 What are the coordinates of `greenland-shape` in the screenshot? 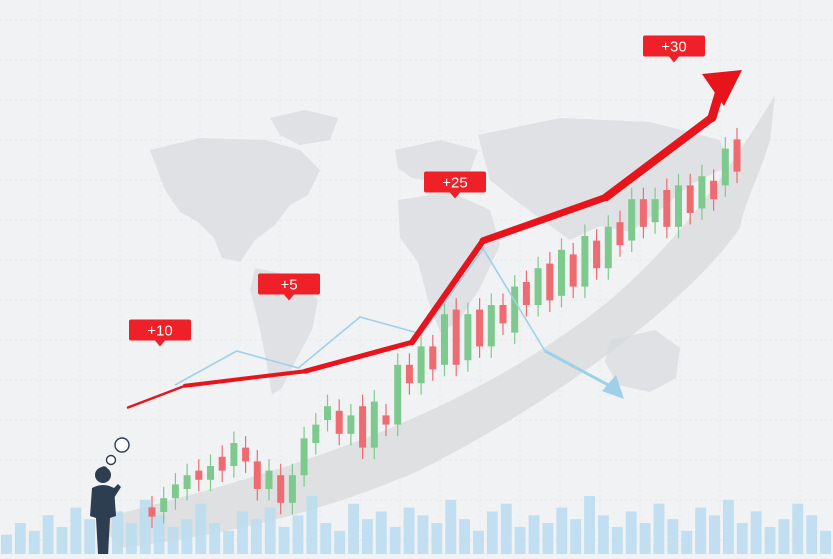 It's located at (304, 127).